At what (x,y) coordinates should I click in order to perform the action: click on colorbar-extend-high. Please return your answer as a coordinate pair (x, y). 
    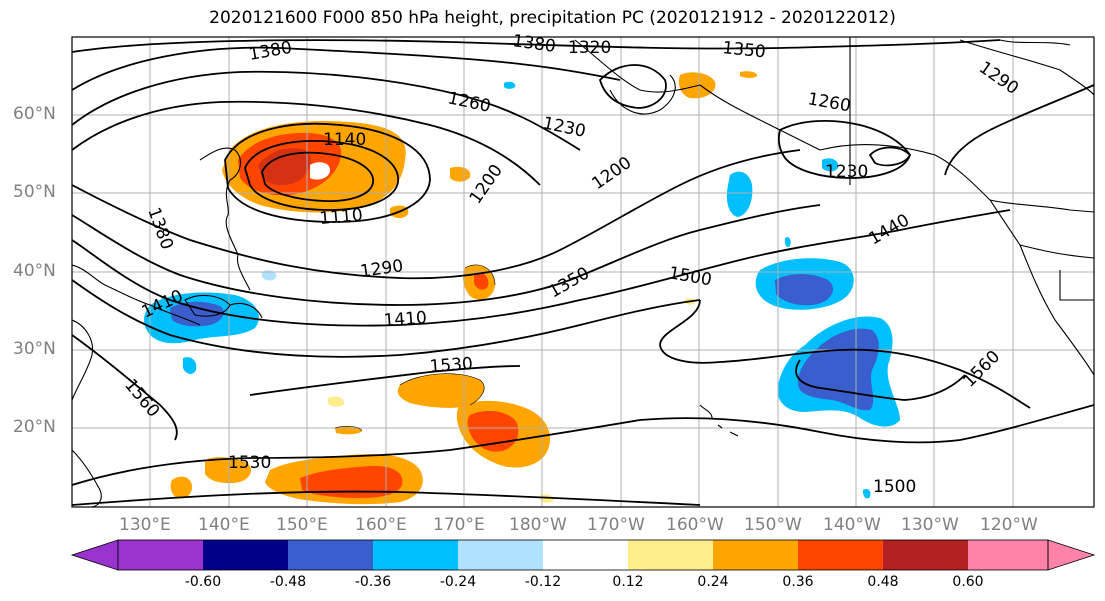
    Looking at the image, I should click on (1071, 555).